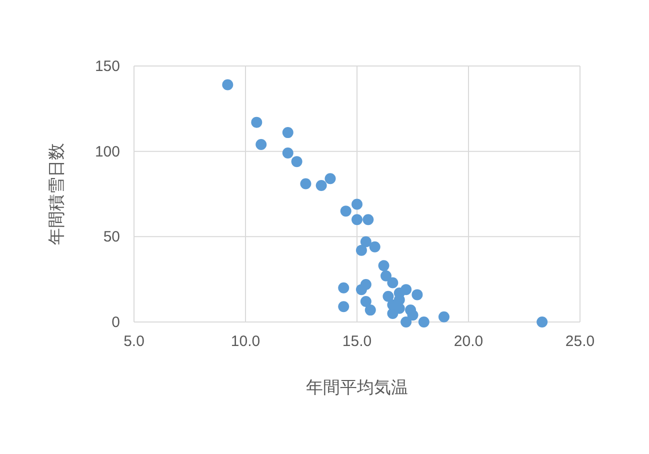  Describe the element at coordinates (580, 341) in the screenshot. I see `x-tick-label: 25.0` at that location.